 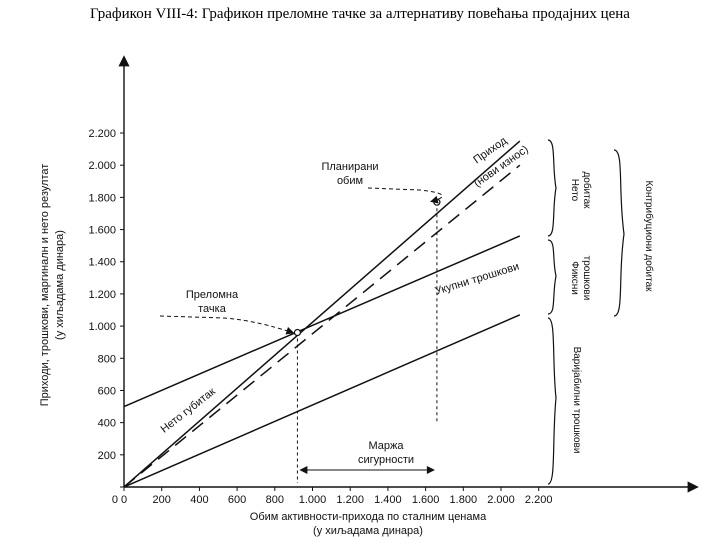 I want to click on safety-margin-label-line1: Маржа, so click(x=387, y=446).